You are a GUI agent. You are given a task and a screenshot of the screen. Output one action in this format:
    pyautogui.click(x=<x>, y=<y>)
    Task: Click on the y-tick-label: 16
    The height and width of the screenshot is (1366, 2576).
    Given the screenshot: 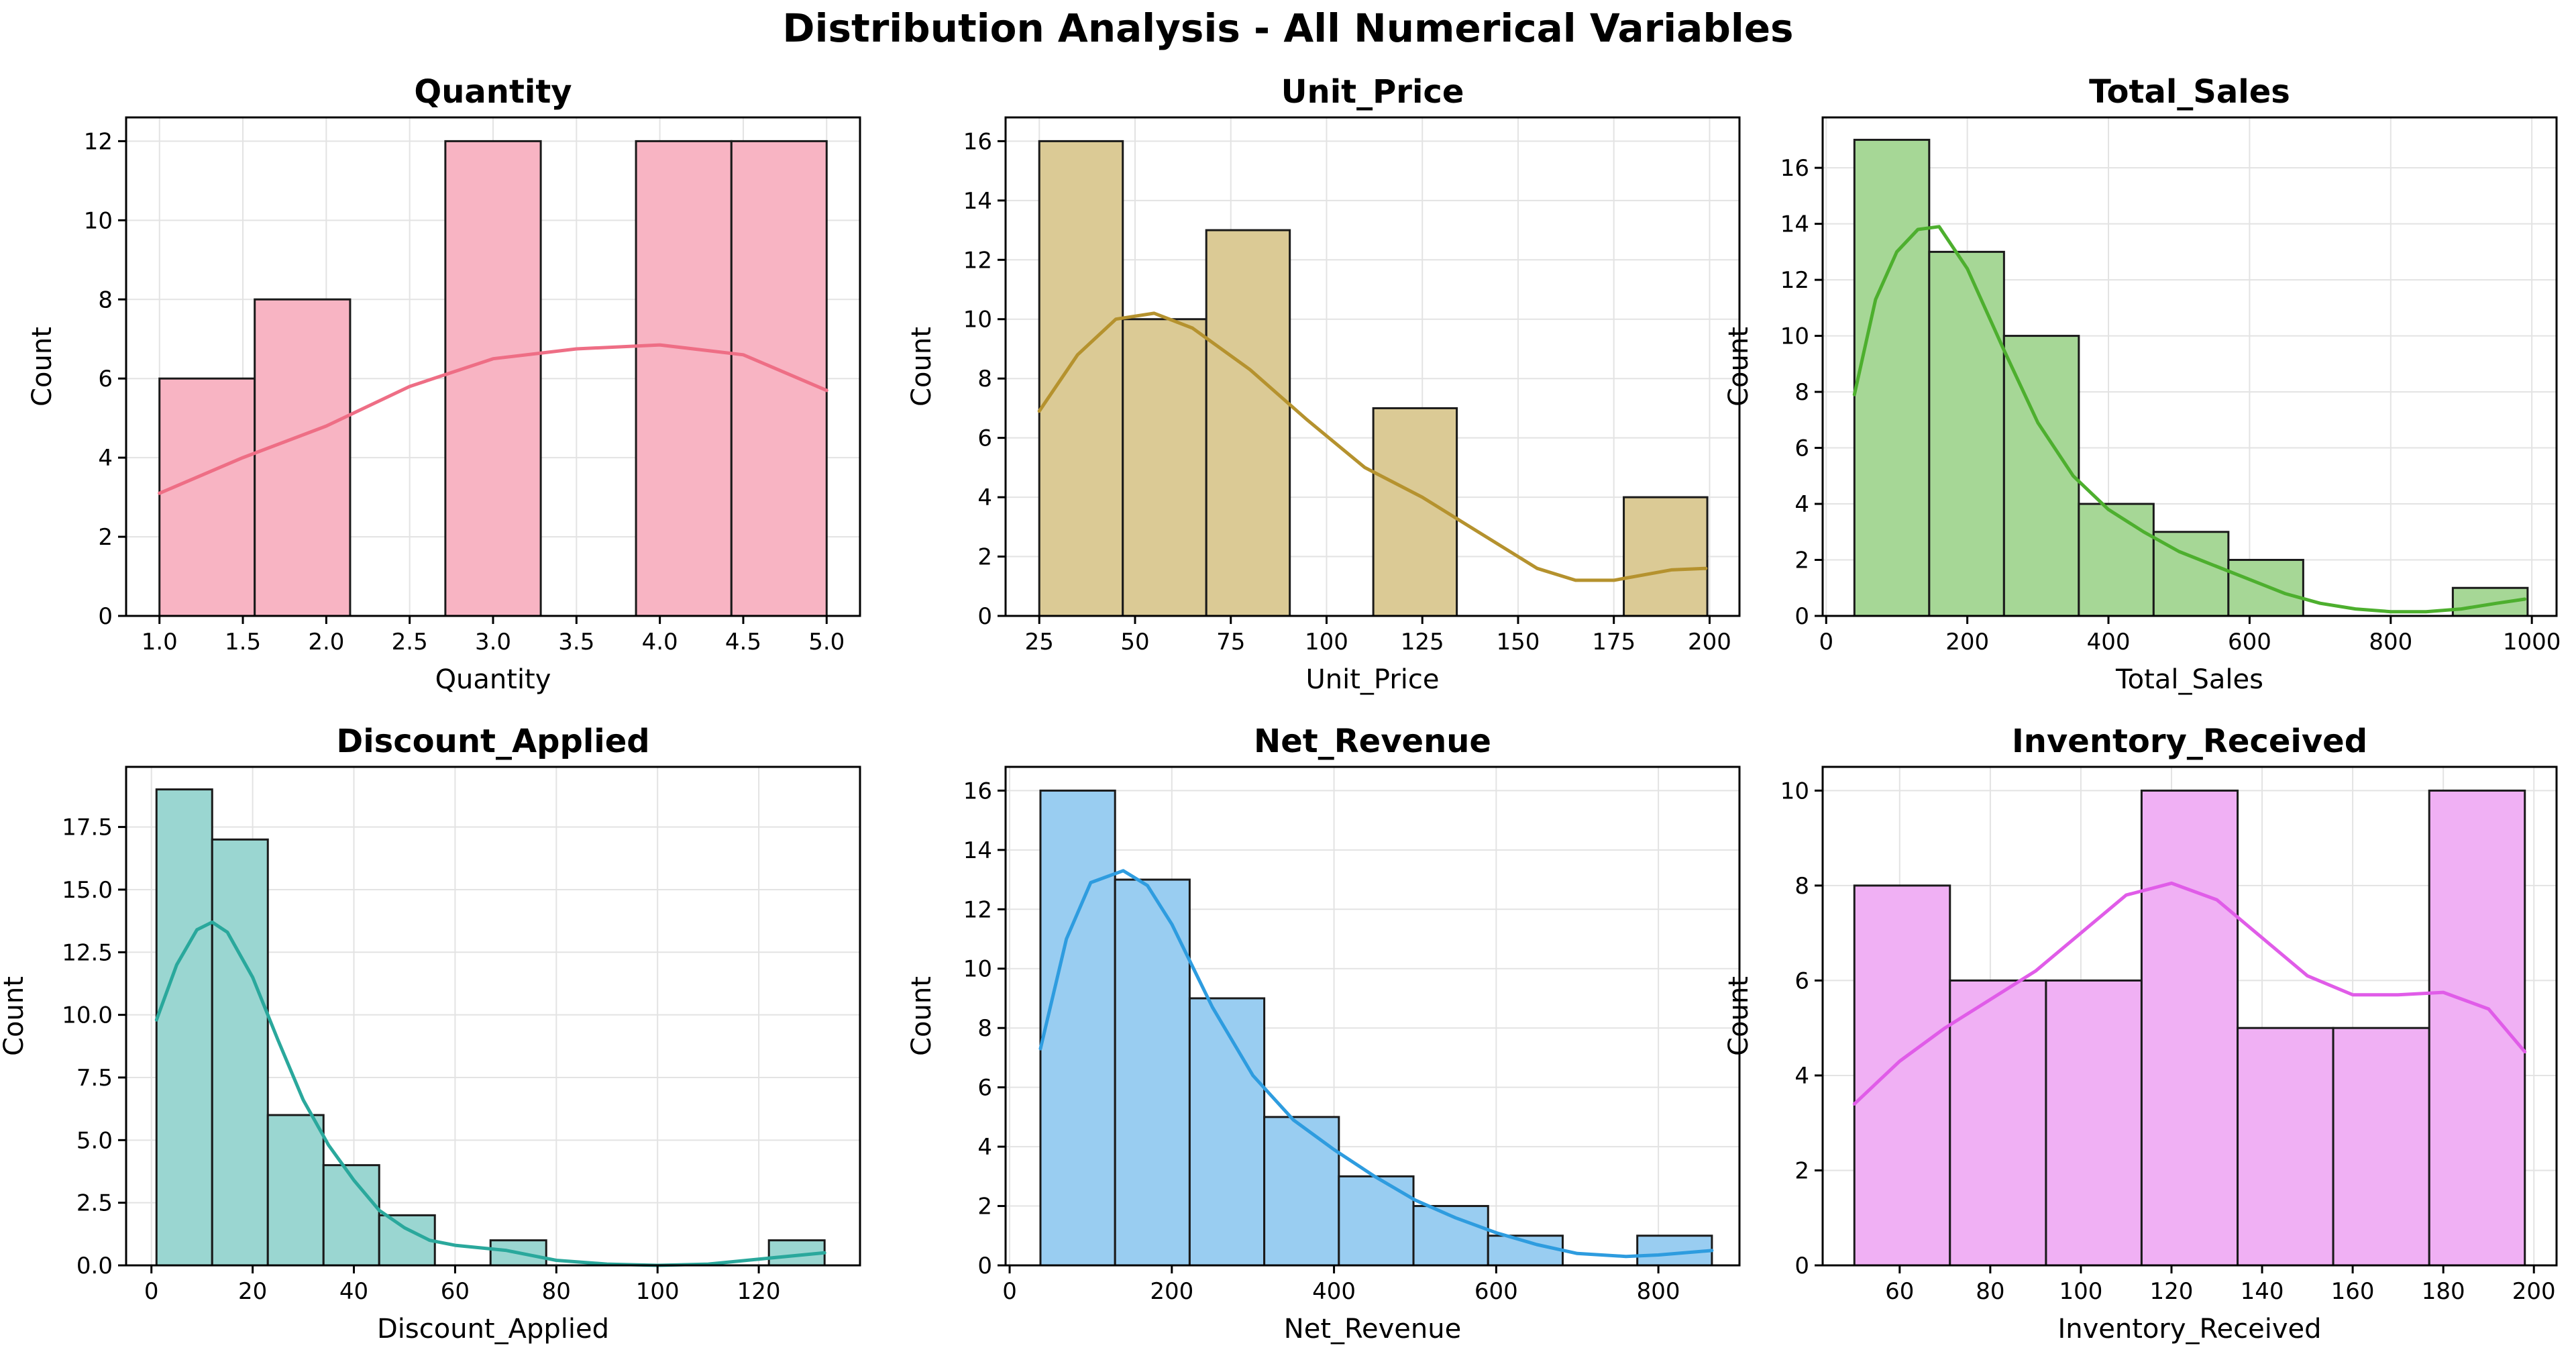 What is the action you would take?
    pyautogui.click(x=977, y=791)
    